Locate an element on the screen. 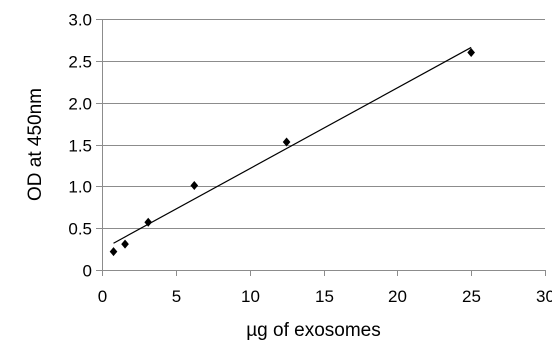 The image size is (552, 349). x-axis-ticks: 0 5 10 15 20 25 30 is located at coordinates (325, 288).